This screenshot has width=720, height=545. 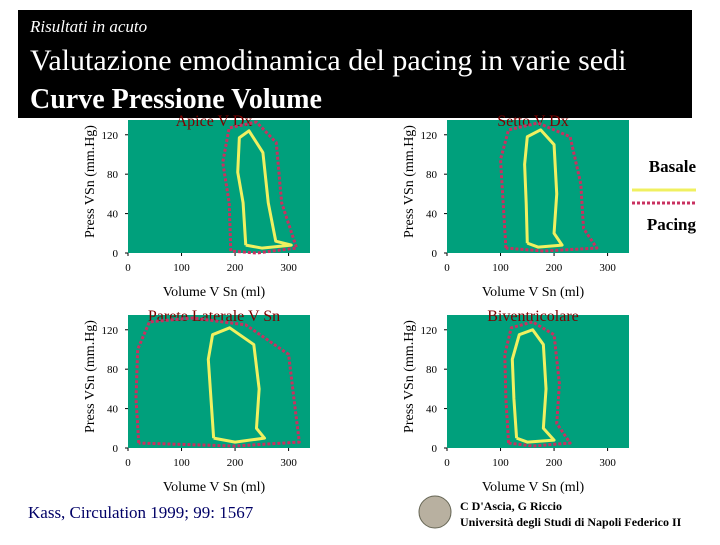 What do you see at coordinates (533, 316) in the screenshot?
I see `chart-title: Biventricolare` at bounding box center [533, 316].